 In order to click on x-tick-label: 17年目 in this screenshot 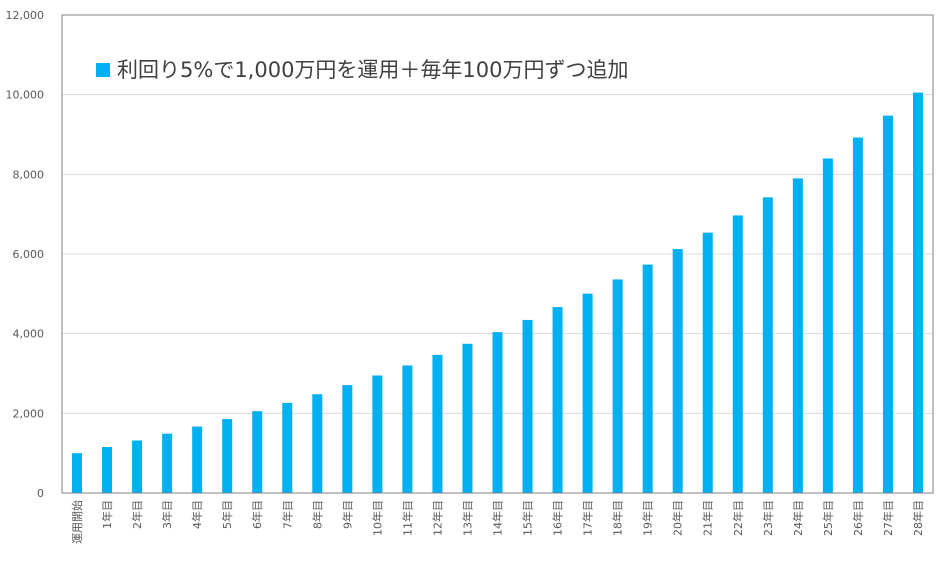, I will do `click(588, 518)`.